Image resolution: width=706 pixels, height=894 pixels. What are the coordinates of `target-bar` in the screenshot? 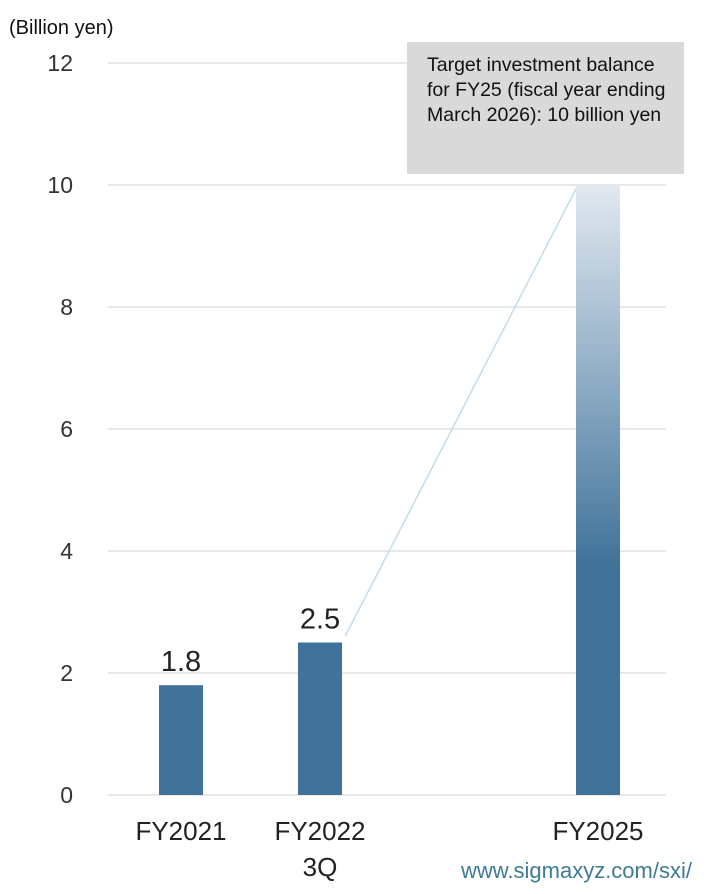 It's located at (598, 490).